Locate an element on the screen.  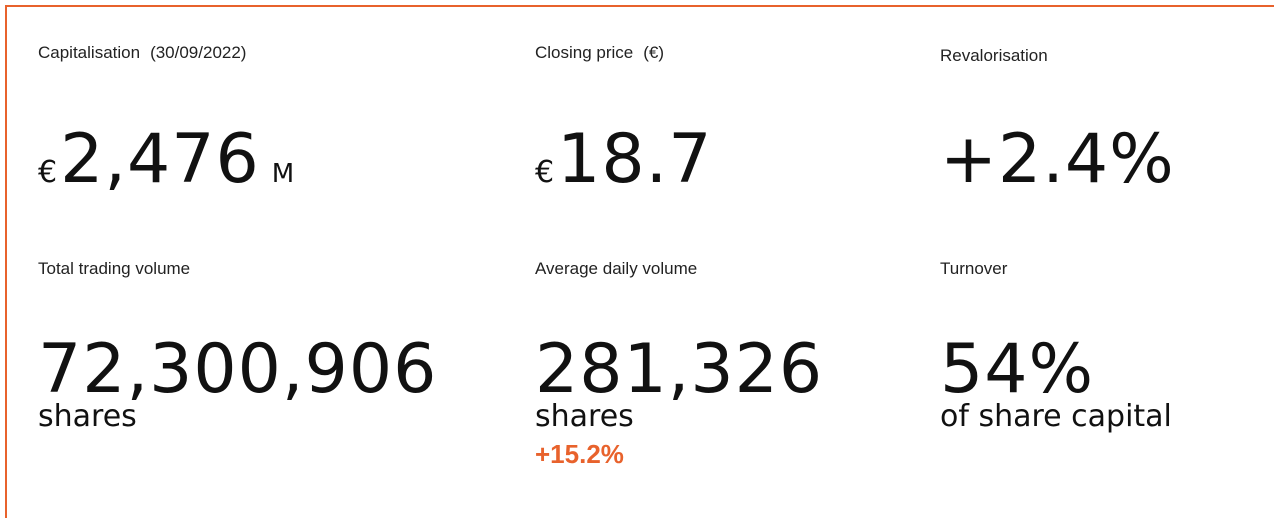
stat-label: Turnover is located at coordinates (974, 268).